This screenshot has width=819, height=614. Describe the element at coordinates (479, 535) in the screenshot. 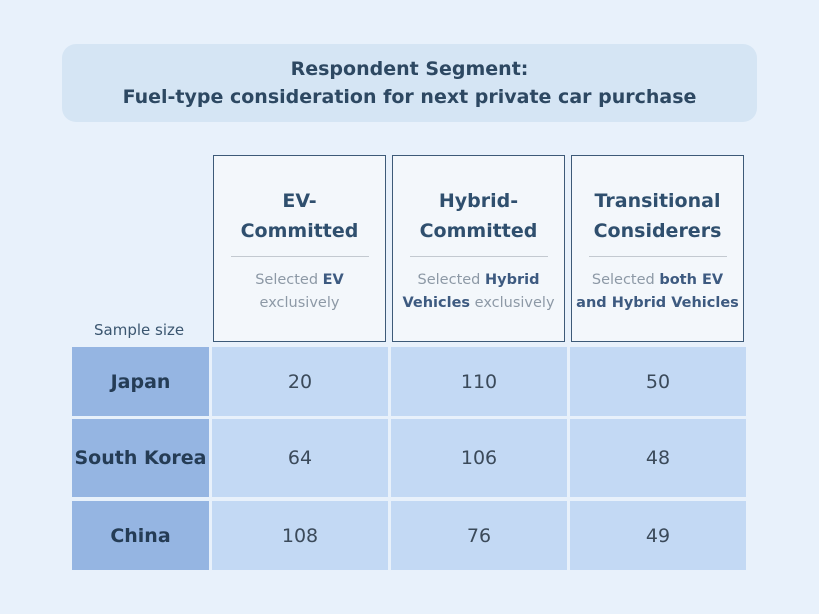

I see `value-cell: 76` at that location.